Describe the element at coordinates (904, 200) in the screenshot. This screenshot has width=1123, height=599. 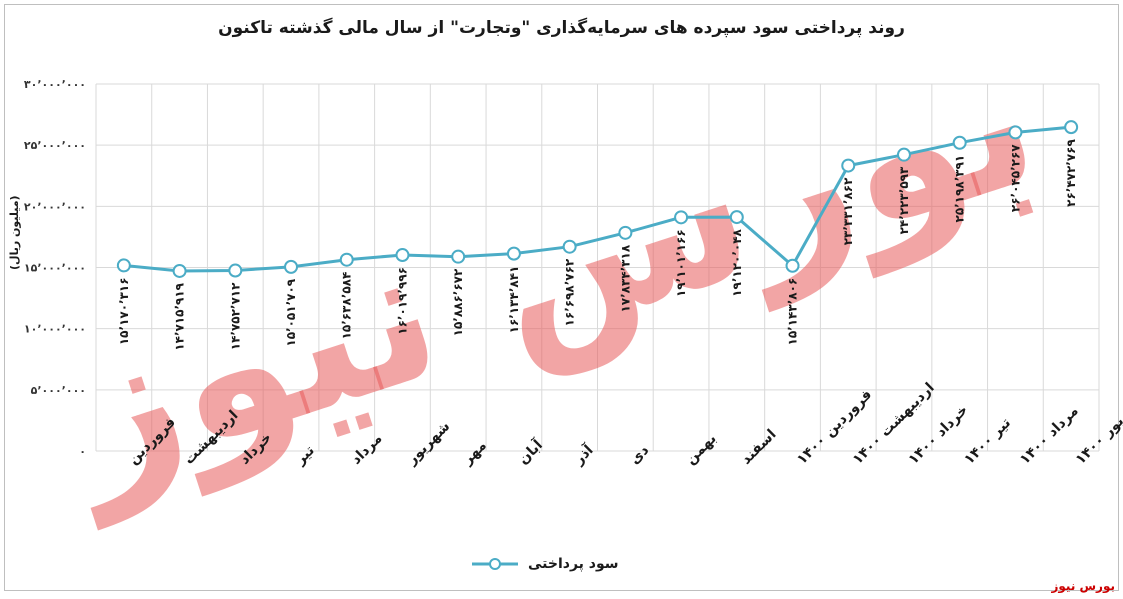
I see `data-label: ۲۴٬۲۲۳٬۵۹۳` at that location.